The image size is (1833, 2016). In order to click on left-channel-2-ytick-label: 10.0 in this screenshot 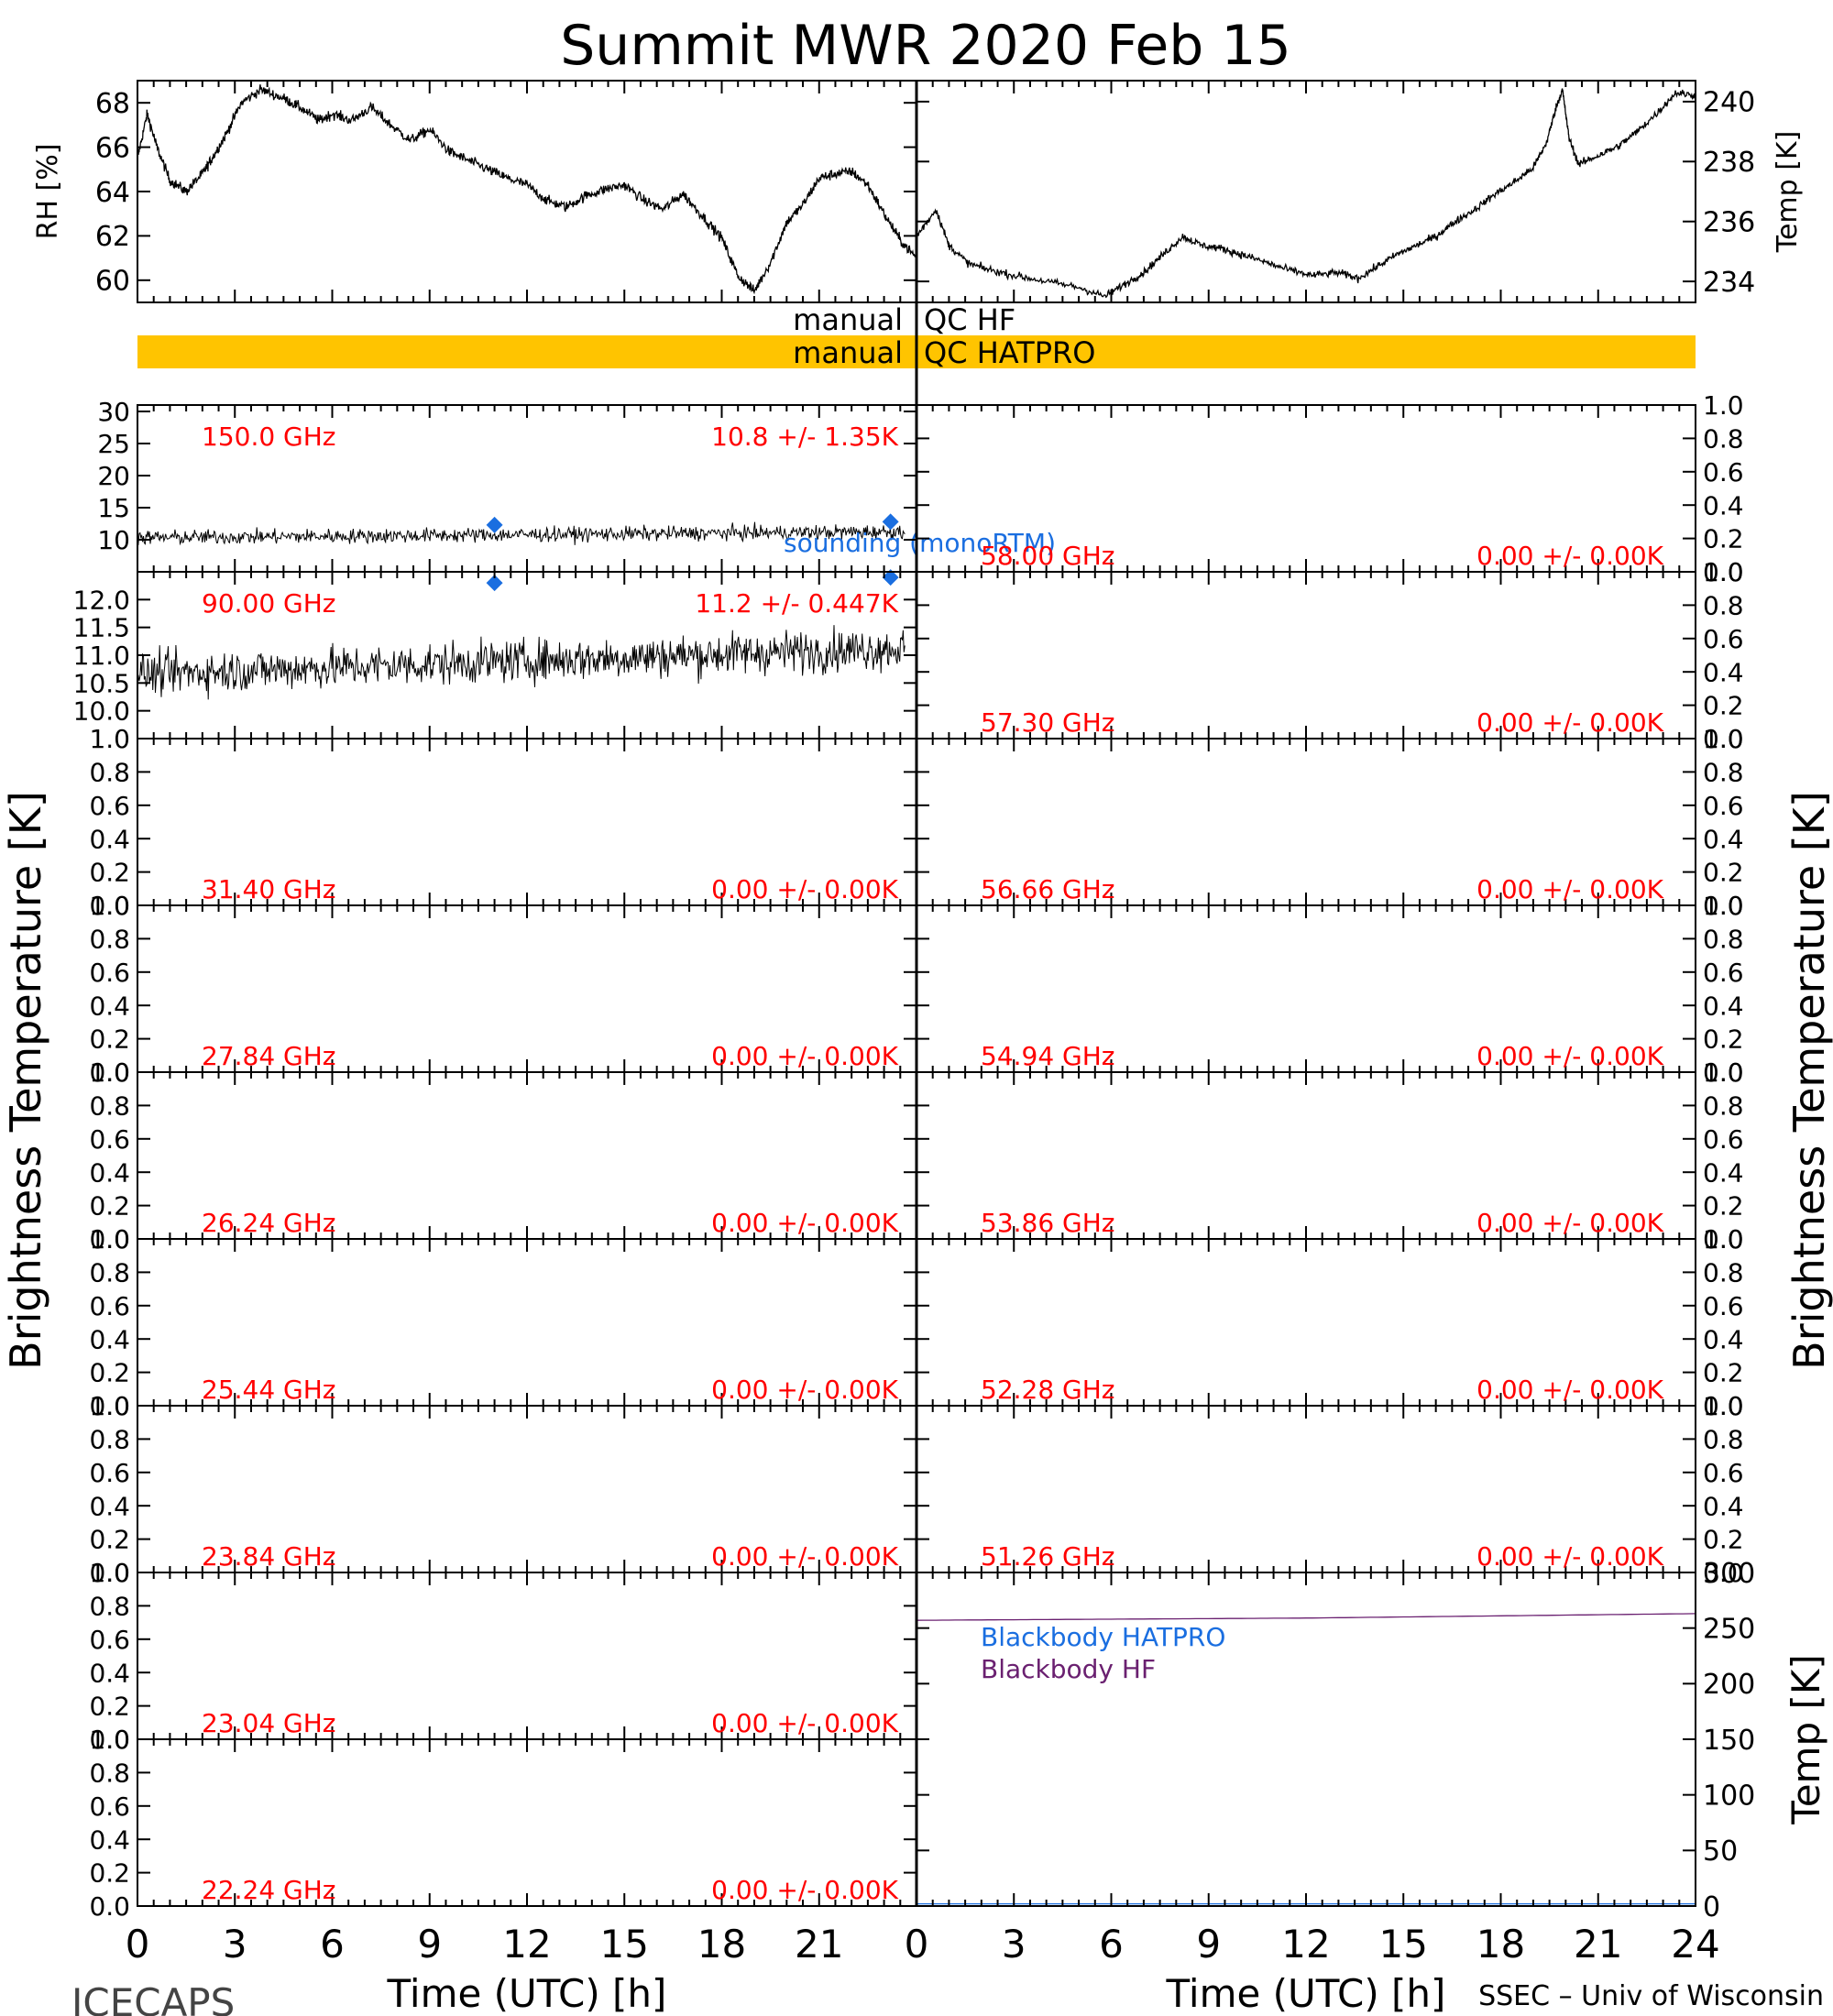, I will do `click(101, 711)`.